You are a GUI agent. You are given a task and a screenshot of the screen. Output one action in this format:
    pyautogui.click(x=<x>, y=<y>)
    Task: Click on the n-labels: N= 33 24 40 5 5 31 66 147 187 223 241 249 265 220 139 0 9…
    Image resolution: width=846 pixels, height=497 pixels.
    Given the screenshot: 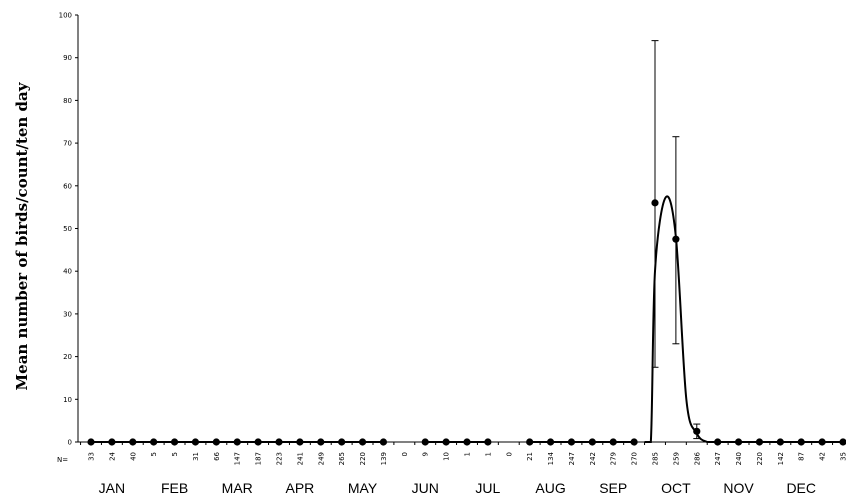 What is the action you would take?
    pyautogui.click(x=451, y=458)
    